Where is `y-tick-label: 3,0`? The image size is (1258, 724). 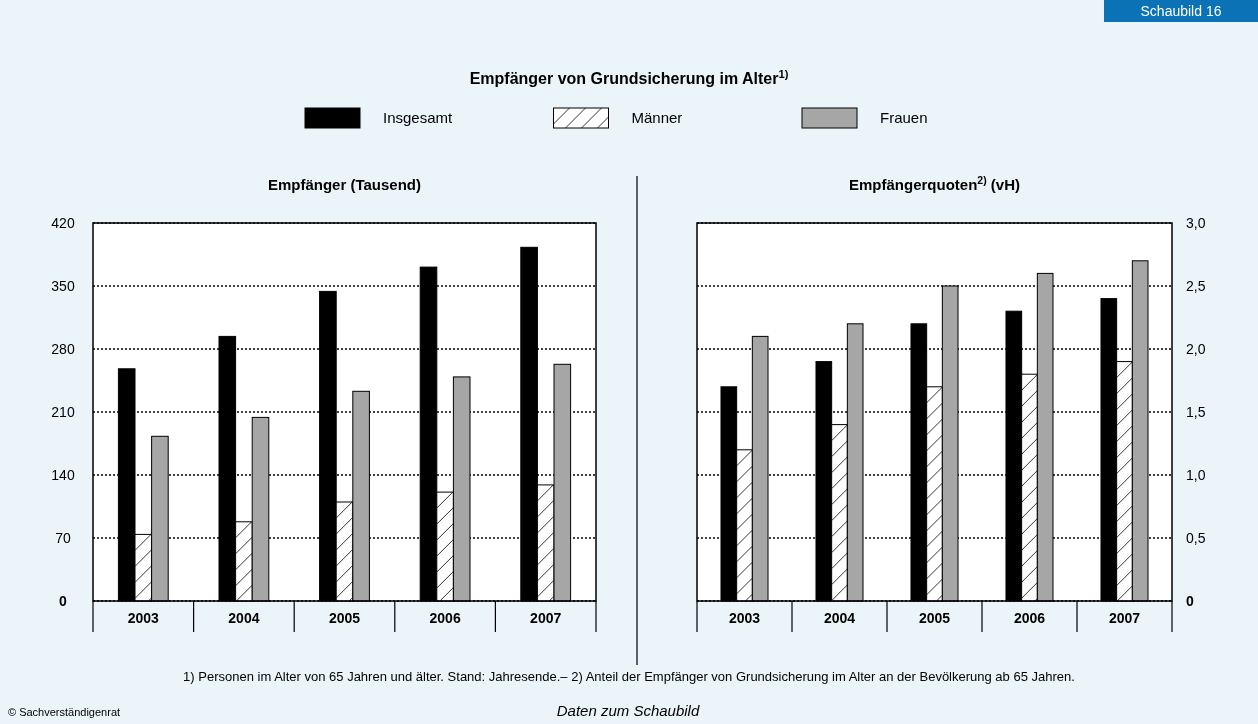 y-tick-label: 3,0 is located at coordinates (1196, 222).